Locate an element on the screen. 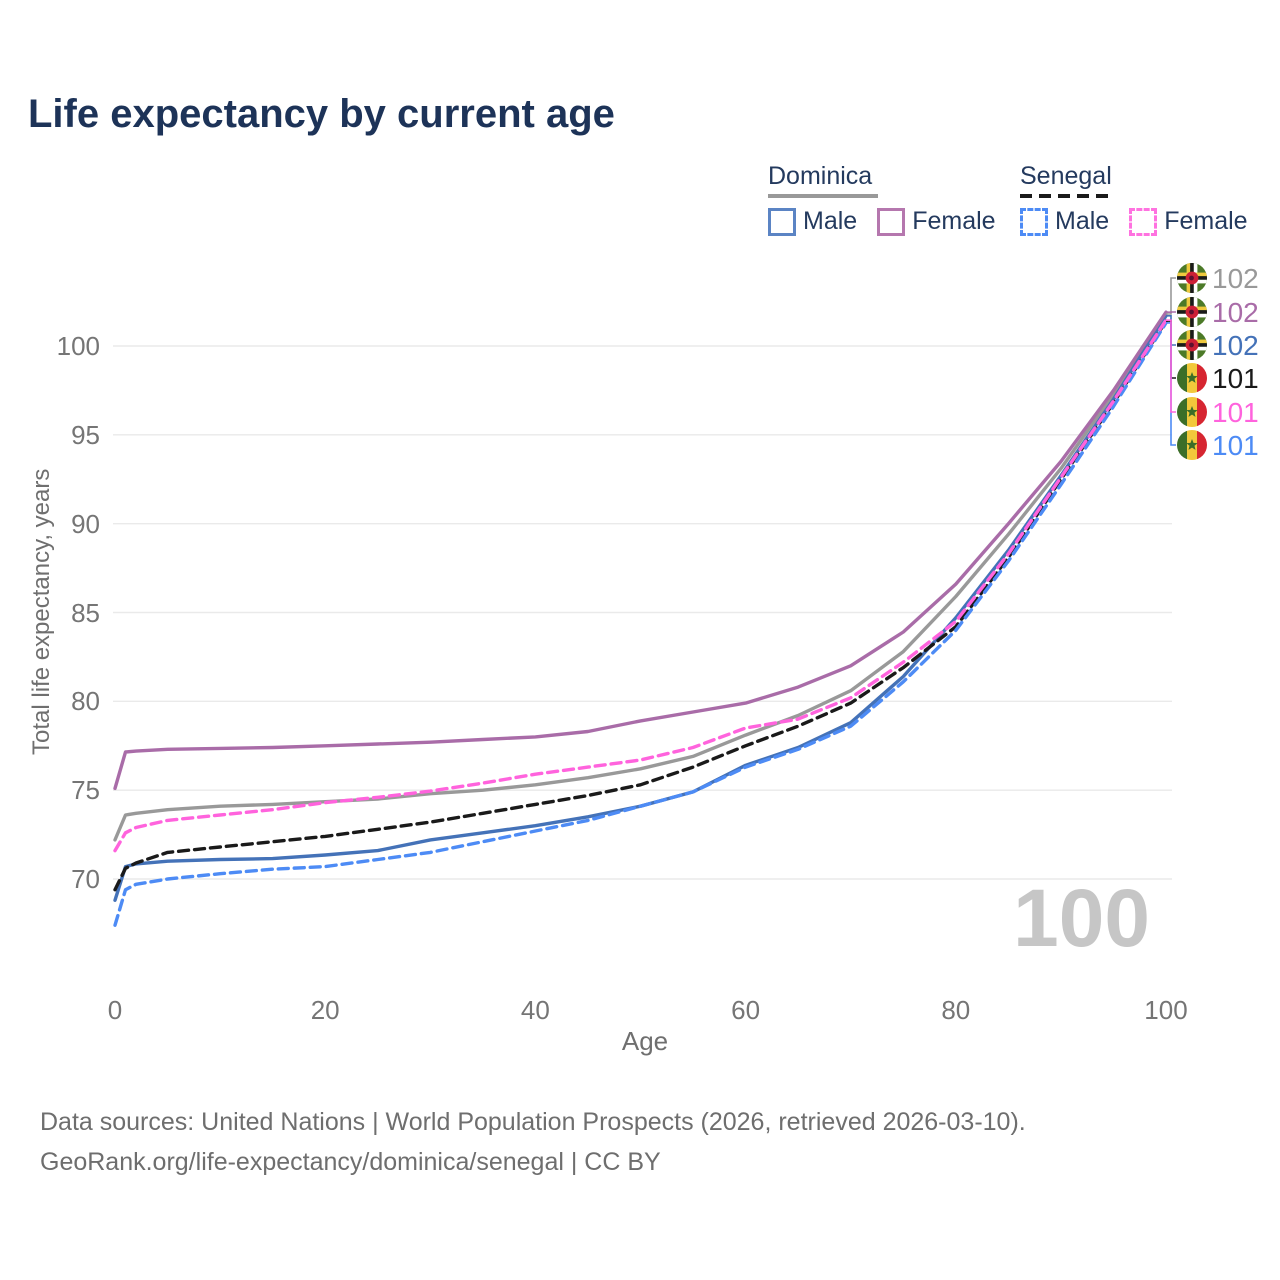  y-tick-label: 90 is located at coordinates (85, 523).